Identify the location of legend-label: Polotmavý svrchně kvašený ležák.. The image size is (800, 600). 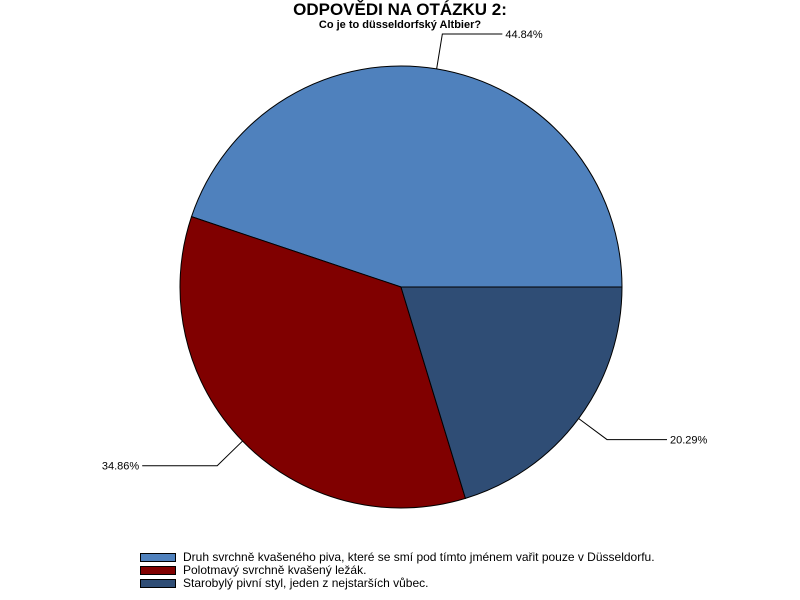
(275, 570).